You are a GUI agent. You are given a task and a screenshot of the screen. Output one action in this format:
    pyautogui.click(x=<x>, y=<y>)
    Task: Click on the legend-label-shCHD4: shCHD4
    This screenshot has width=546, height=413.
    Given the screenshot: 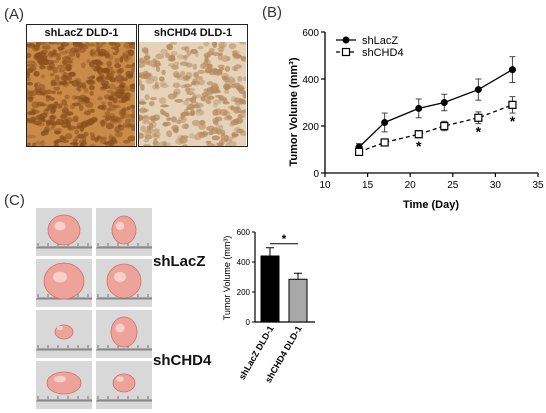 What is the action you would take?
    pyautogui.click(x=383, y=53)
    